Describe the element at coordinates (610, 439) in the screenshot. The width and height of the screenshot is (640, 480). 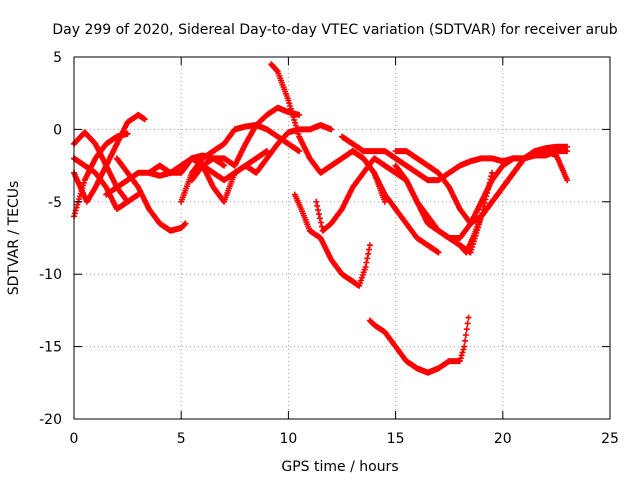
I see `x-tick-label: 25` at that location.